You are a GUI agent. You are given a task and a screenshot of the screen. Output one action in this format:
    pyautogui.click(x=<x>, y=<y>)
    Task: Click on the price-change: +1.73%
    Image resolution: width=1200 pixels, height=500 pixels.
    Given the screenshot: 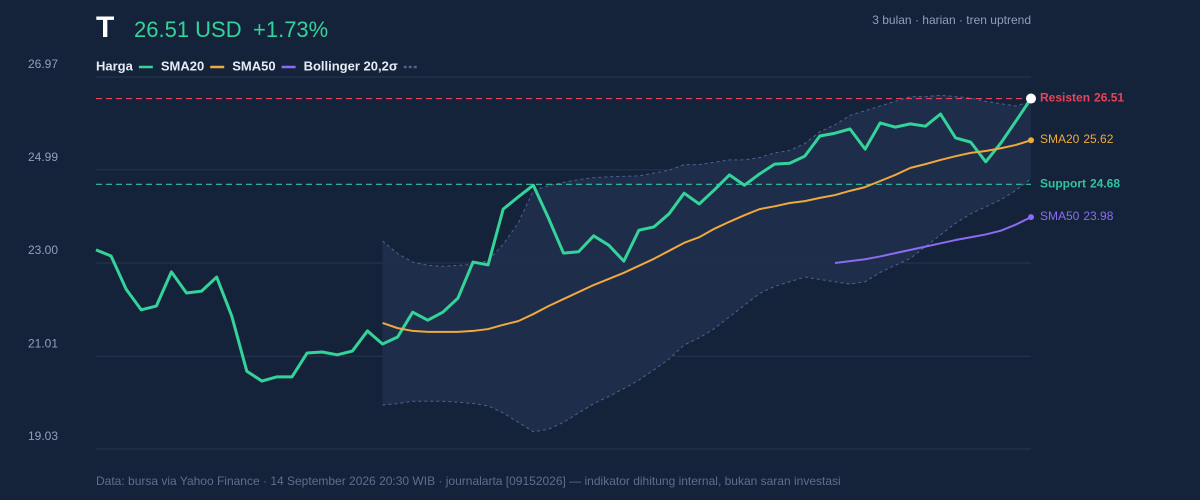 What is the action you would take?
    pyautogui.click(x=290, y=29)
    